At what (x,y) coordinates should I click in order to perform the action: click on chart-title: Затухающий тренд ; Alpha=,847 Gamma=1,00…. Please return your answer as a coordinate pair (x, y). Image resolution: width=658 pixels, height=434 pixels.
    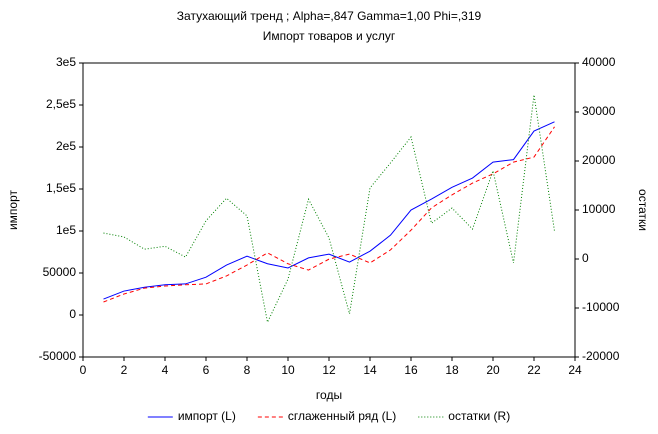
    Looking at the image, I should click on (329, 16).